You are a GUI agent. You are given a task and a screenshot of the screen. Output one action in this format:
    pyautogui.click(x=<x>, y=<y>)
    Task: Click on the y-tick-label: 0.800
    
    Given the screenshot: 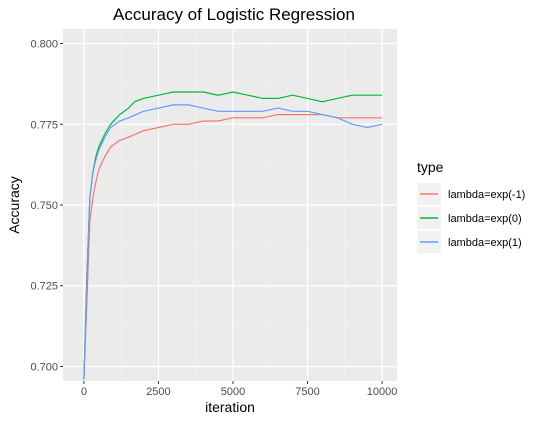 What is the action you would take?
    pyautogui.click(x=44, y=45)
    